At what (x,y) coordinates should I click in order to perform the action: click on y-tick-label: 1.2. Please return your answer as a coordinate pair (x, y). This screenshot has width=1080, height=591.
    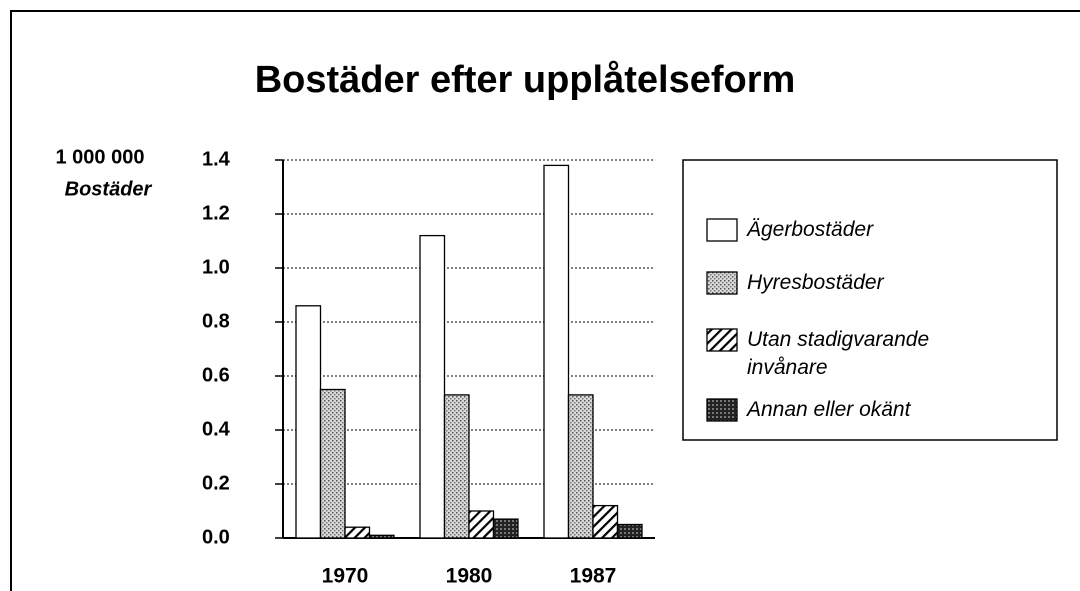
    Looking at the image, I should click on (216, 213).